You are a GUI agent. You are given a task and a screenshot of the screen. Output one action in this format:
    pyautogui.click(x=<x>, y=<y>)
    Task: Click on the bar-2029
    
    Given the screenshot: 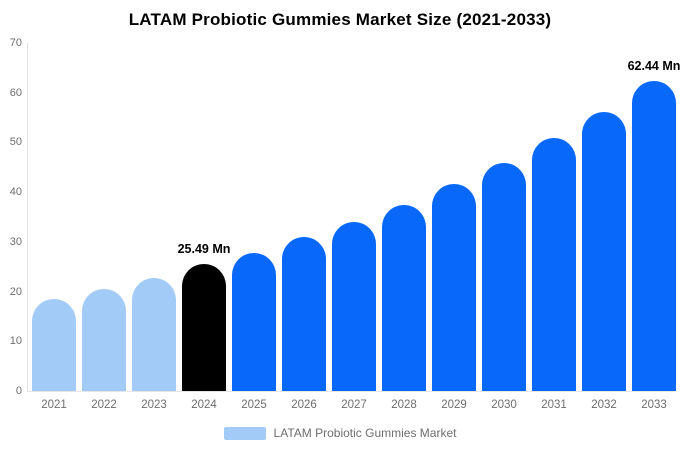 What is the action you would take?
    pyautogui.click(x=454, y=287)
    